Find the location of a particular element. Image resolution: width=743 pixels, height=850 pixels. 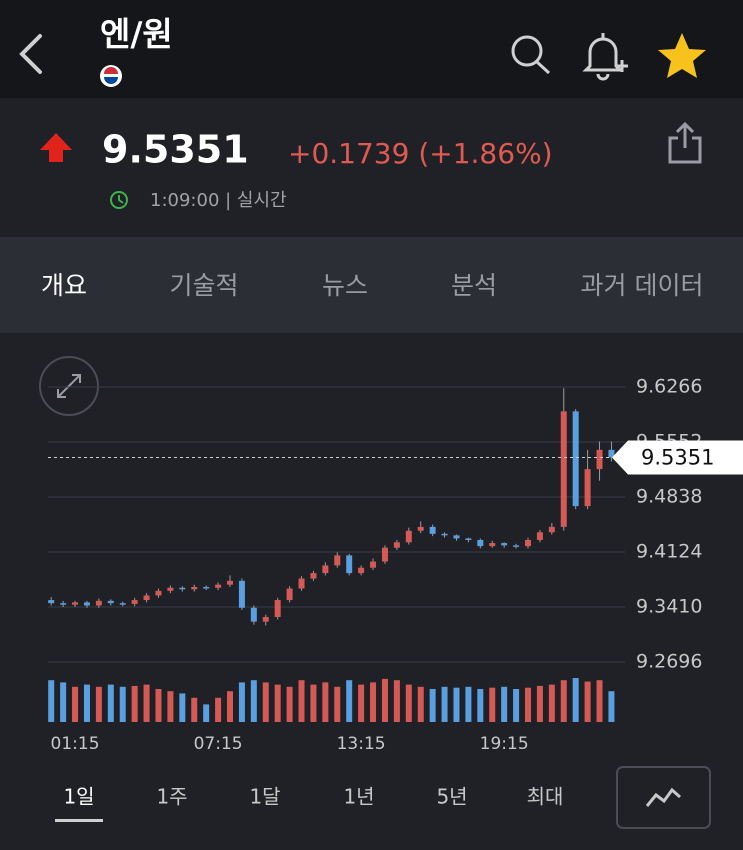

update-time: 1:09:00 | 실시간 is located at coordinates (218, 200).